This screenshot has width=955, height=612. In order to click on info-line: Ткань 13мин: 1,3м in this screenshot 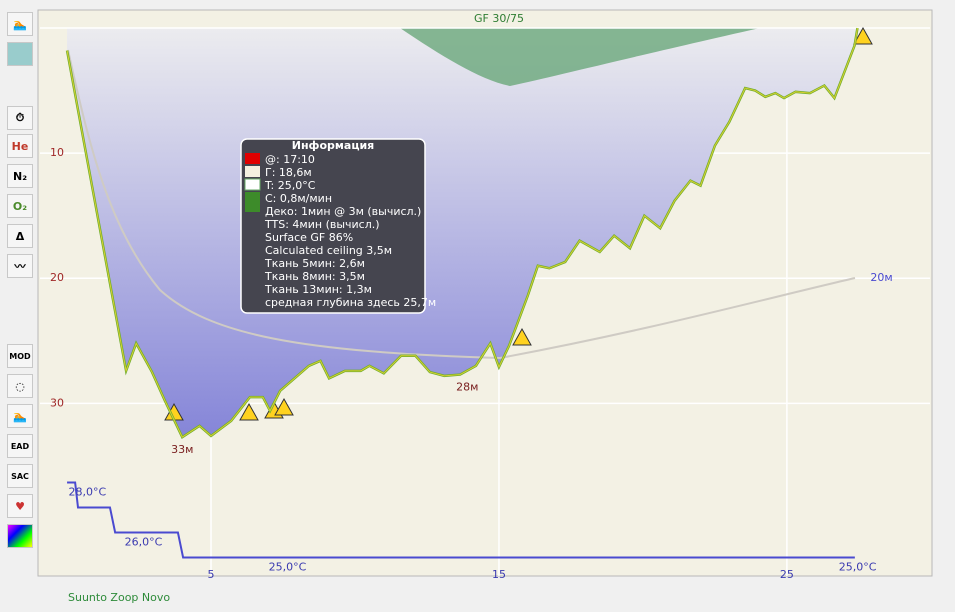, I will do `click(318, 289)`.